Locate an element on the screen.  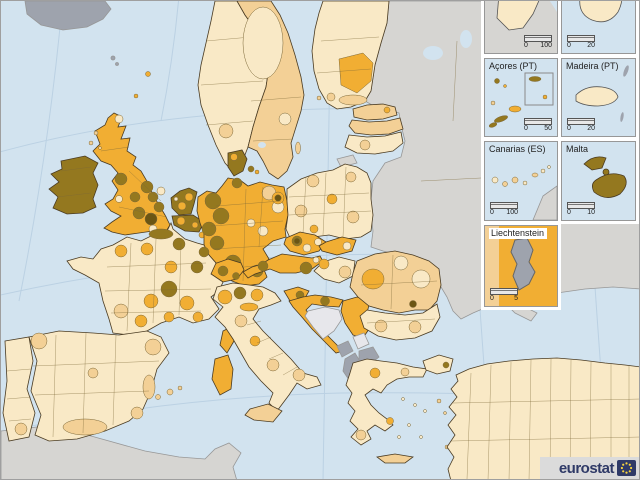
sardinia is located at coordinates (222, 375).